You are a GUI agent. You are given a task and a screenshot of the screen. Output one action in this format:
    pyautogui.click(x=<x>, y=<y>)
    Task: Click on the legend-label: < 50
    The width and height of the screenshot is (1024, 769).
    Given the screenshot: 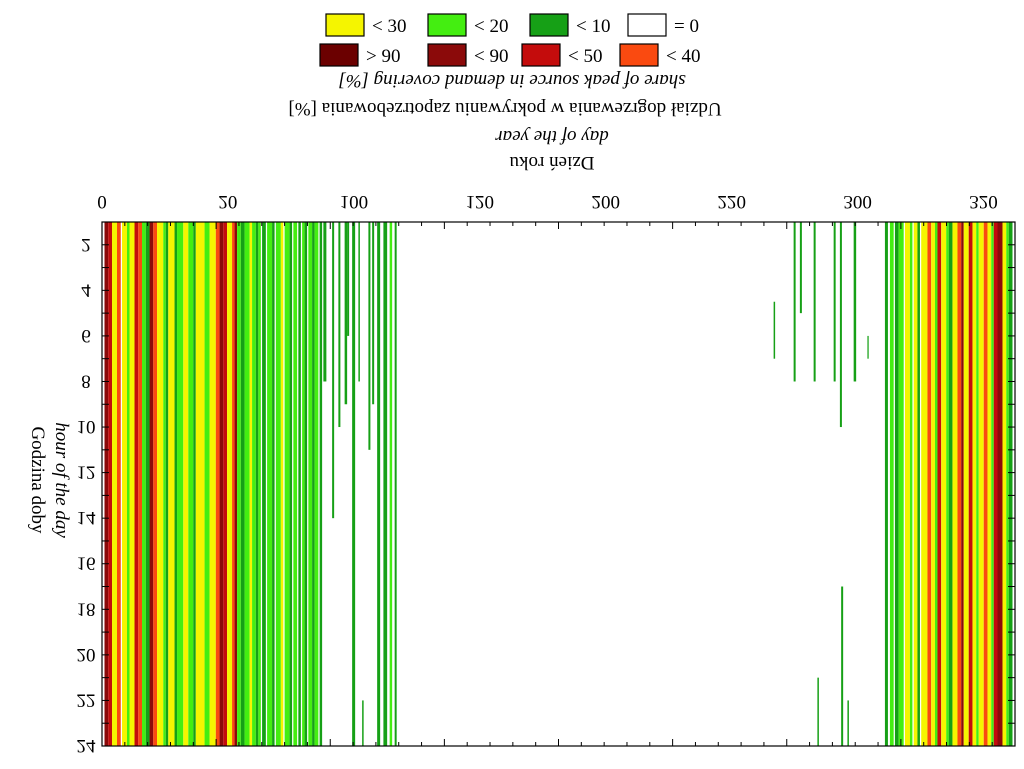 What is the action you would take?
    pyautogui.click(x=585, y=56)
    